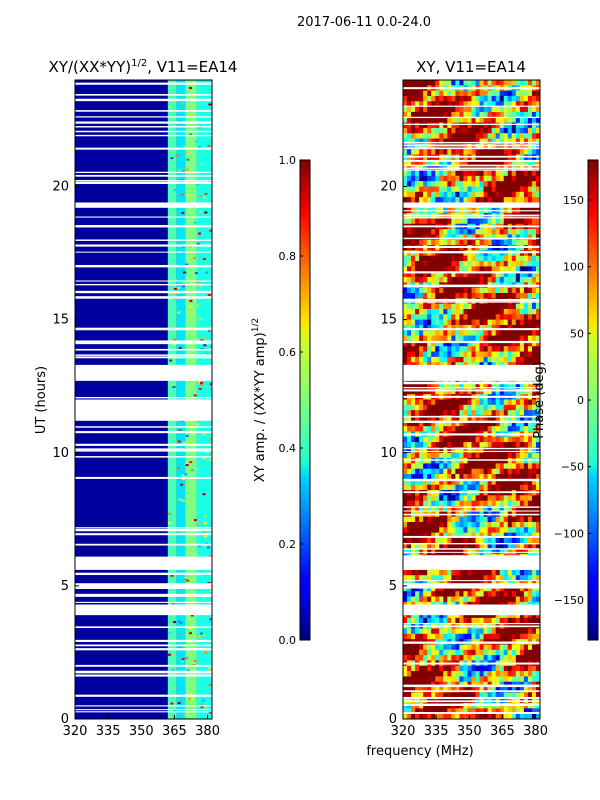  I want to click on amplitude-xtick-label-1: 335, so click(108, 731).